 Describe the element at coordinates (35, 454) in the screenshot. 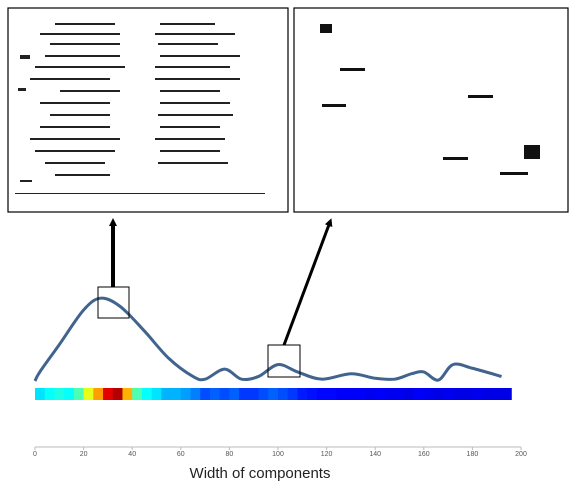

I see `x-tick-label: 0` at that location.